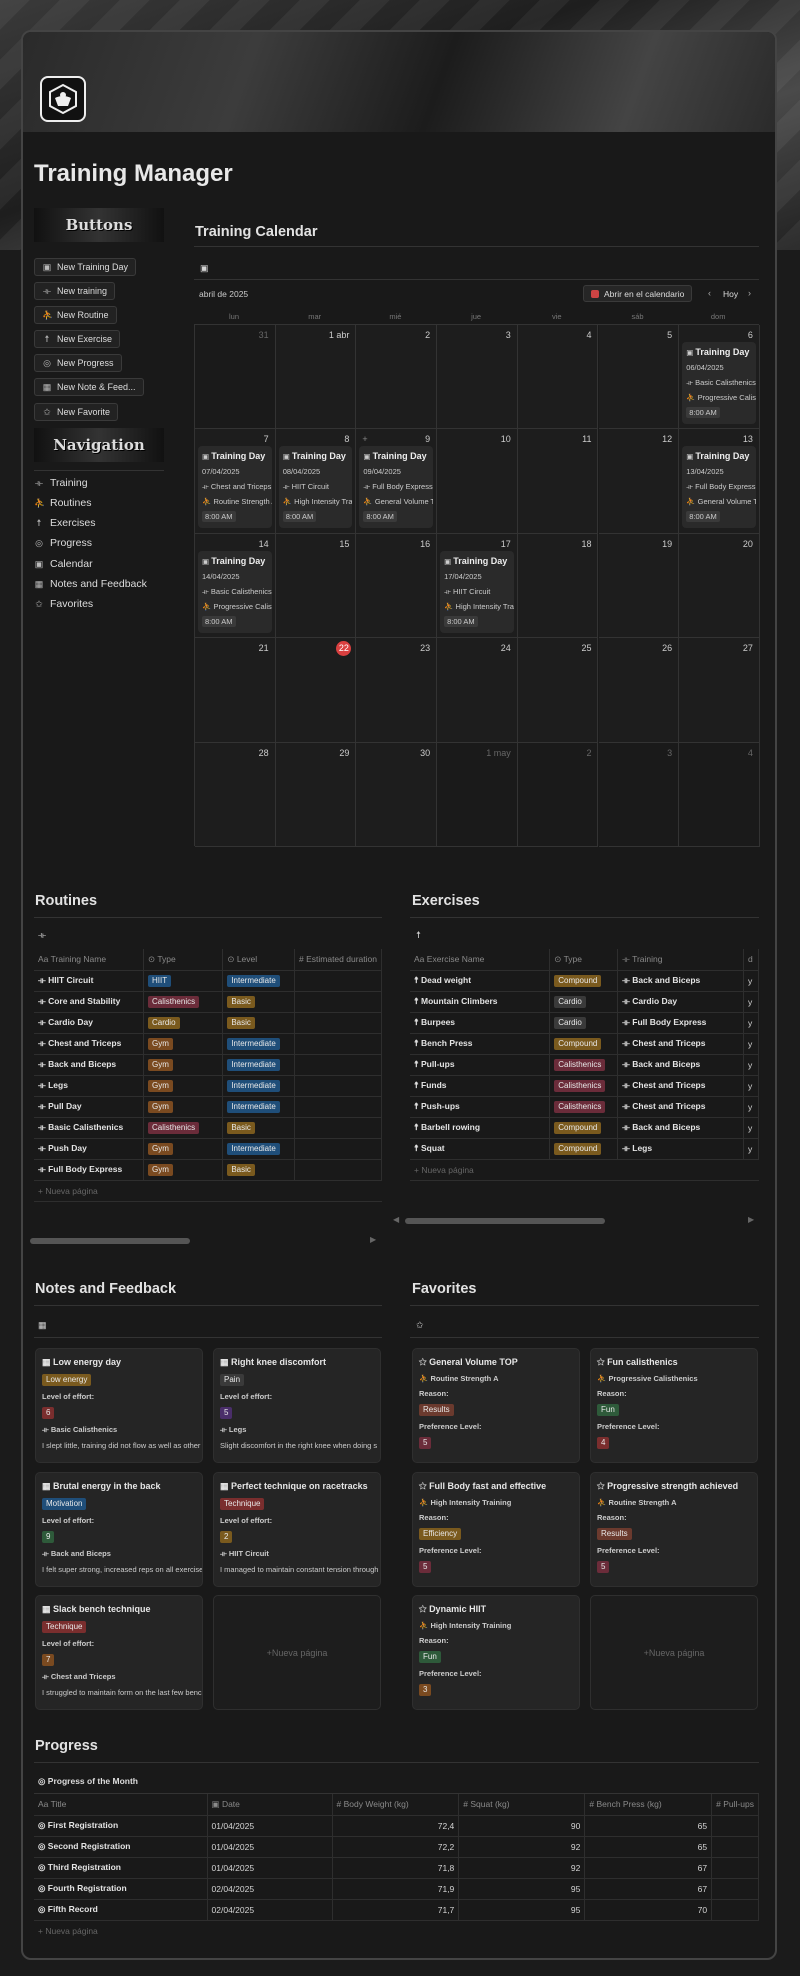 This screenshot has width=800, height=1976. I want to click on scroll-left-icon: ◀, so click(396, 1219).